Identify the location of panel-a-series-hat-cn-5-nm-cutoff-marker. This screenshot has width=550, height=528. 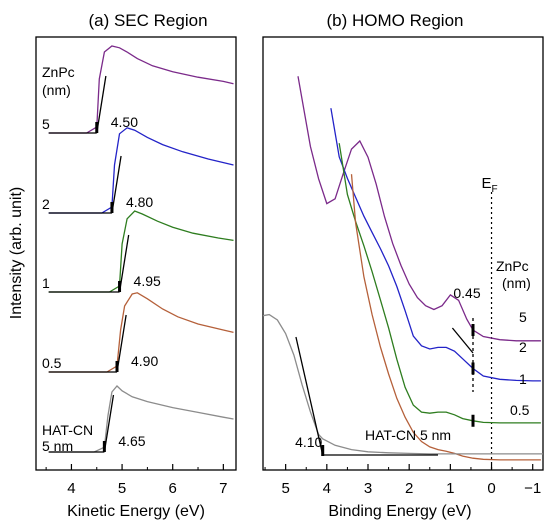
(104, 446).